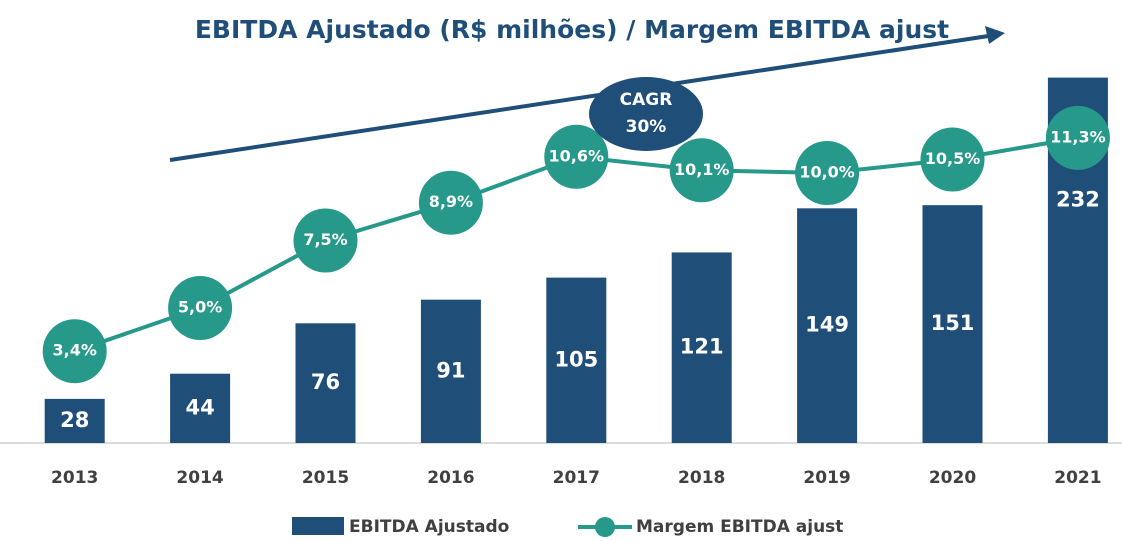 This screenshot has height=541, width=1122. I want to click on bar-label: 232, so click(1078, 199).